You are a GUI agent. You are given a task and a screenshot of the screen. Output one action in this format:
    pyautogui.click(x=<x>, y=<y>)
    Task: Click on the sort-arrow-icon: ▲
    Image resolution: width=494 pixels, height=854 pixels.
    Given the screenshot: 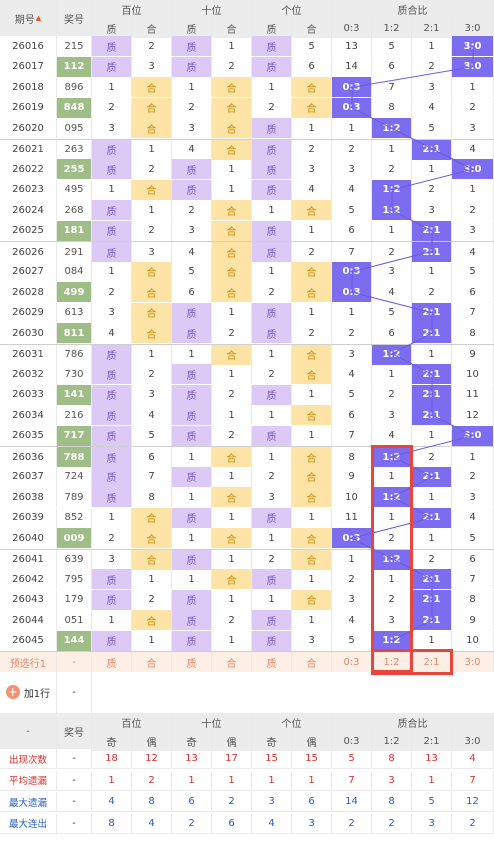 What is the action you would take?
    pyautogui.click(x=38, y=18)
    